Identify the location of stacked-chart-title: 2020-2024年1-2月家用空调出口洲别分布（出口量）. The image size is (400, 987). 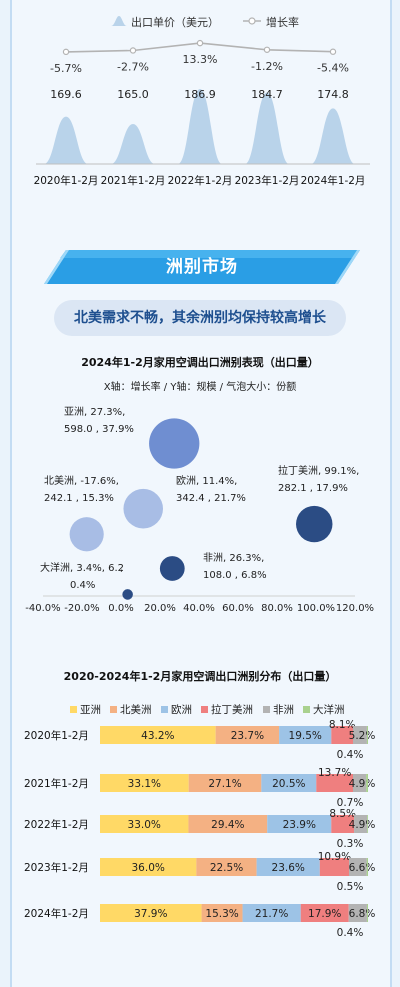
(200, 676).